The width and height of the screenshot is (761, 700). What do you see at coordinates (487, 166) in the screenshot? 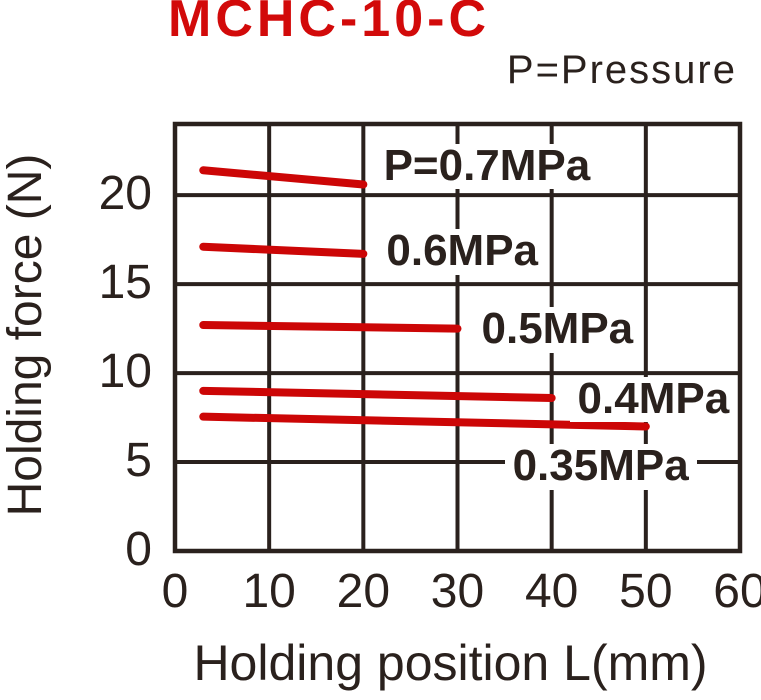
I see `series-label-0.7mpa: P=0.7MPa` at bounding box center [487, 166].